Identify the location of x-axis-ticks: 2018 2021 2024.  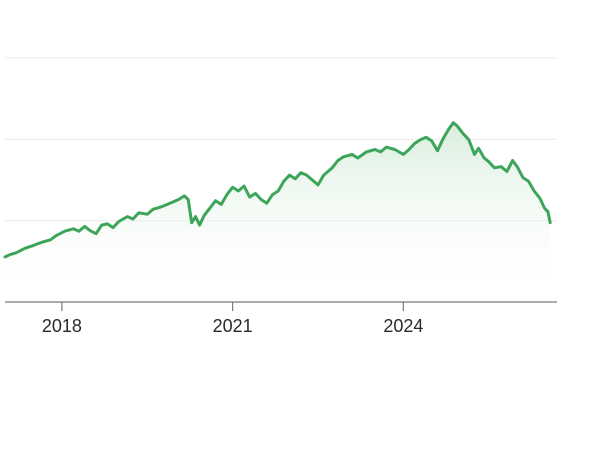
(232, 319).